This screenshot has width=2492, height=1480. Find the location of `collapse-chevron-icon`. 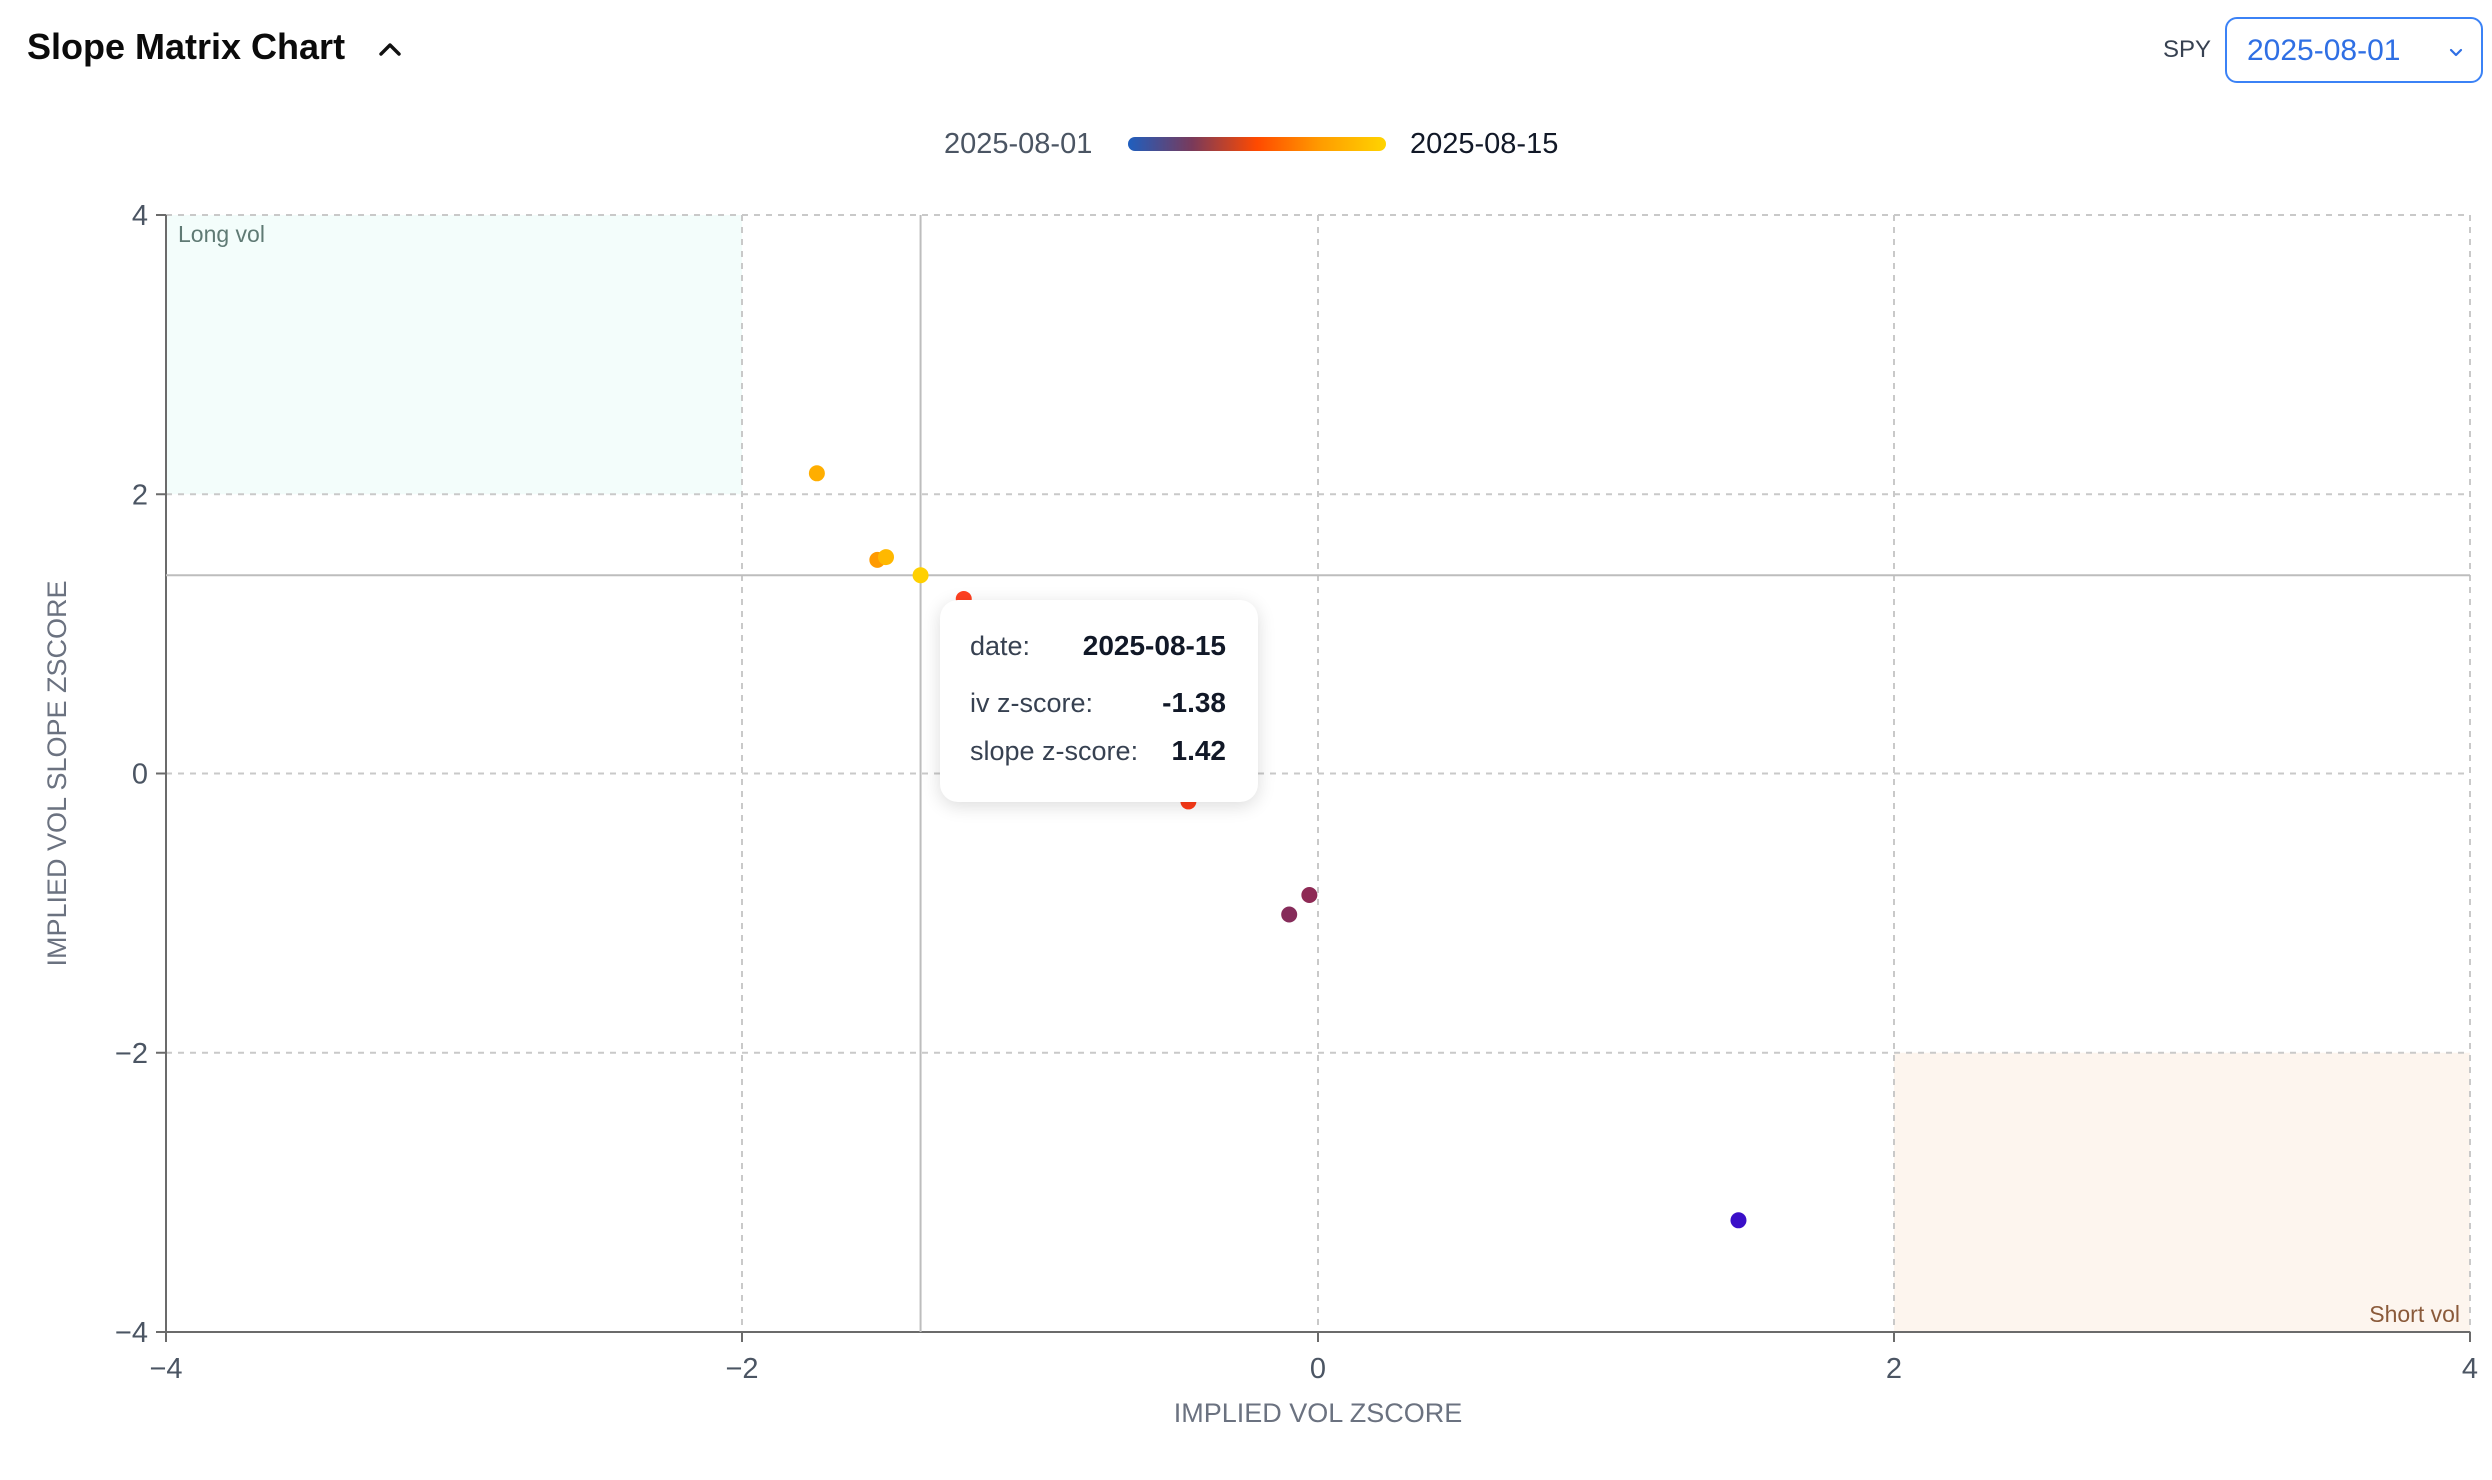

collapse-chevron-icon is located at coordinates (390, 50).